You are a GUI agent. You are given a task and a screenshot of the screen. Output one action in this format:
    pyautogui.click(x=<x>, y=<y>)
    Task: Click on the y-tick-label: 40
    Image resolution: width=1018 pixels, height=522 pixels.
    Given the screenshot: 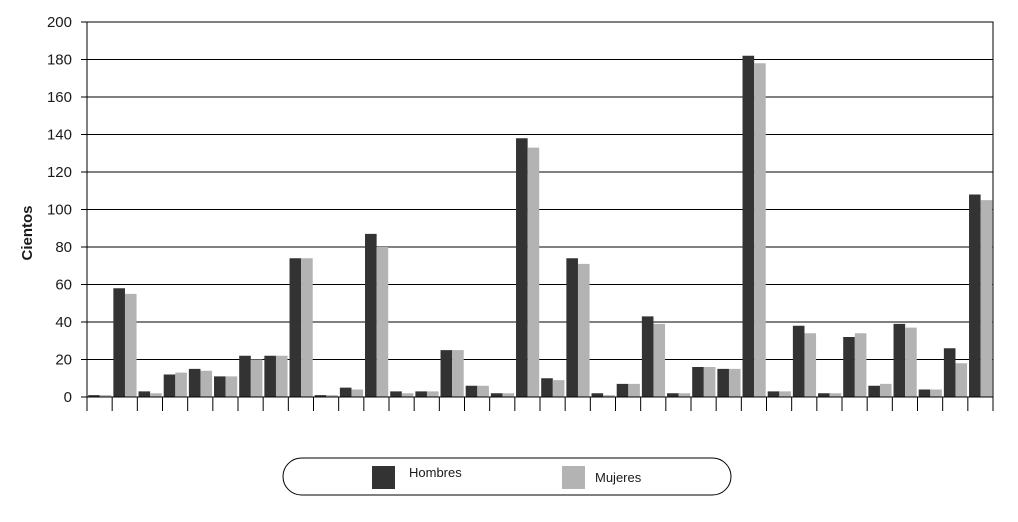 What is the action you would take?
    pyautogui.click(x=63, y=322)
    